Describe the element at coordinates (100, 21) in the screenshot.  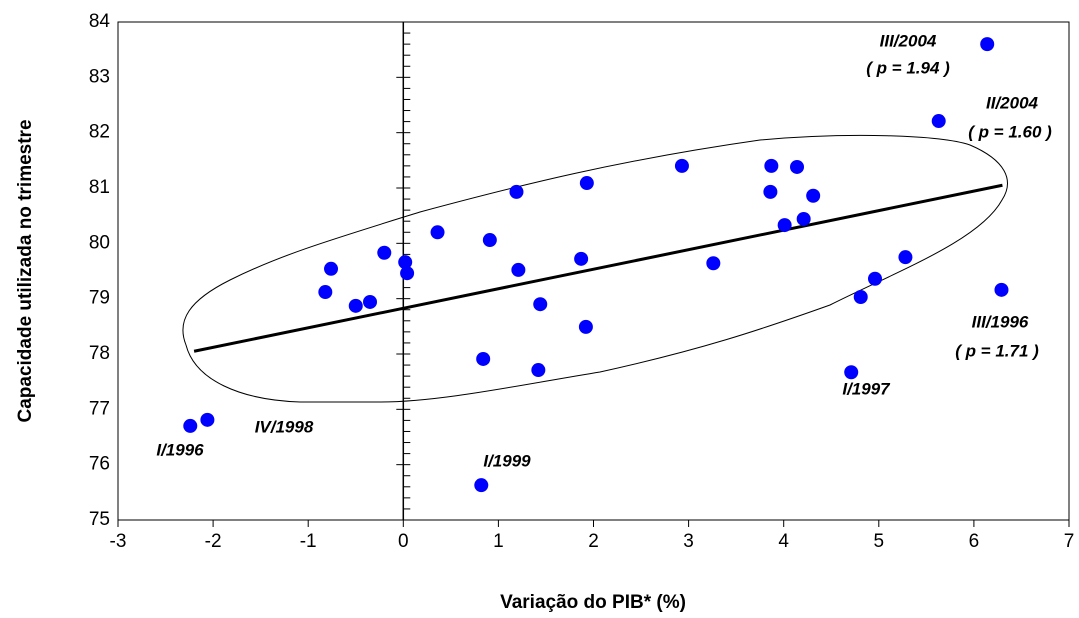
I see `y-tick-label: 84` at that location.